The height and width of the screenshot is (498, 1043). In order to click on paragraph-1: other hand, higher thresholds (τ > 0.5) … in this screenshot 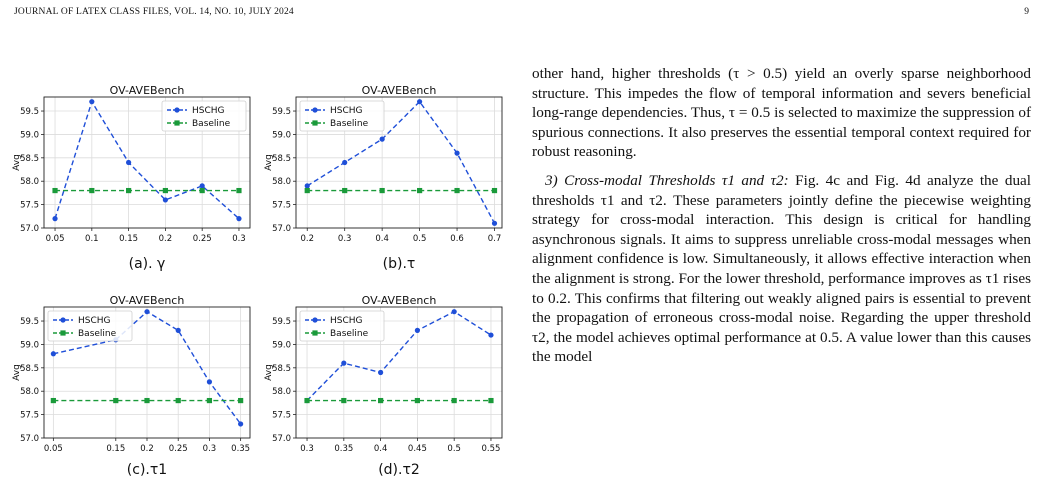, I will do `click(781, 113)`.